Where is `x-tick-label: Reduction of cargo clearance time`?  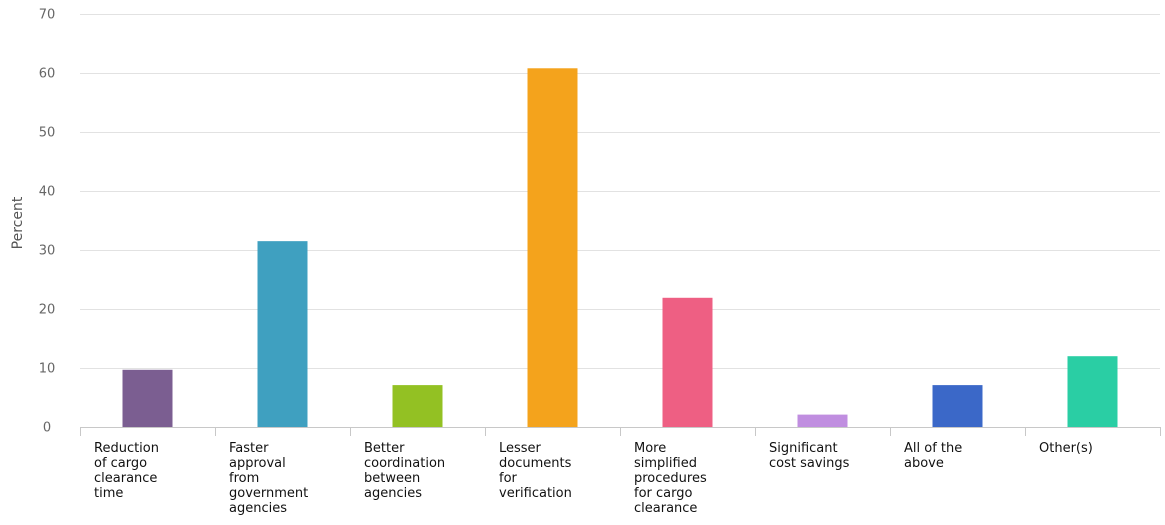 x-tick-label: Reduction of cargo clearance time is located at coordinates (126, 471).